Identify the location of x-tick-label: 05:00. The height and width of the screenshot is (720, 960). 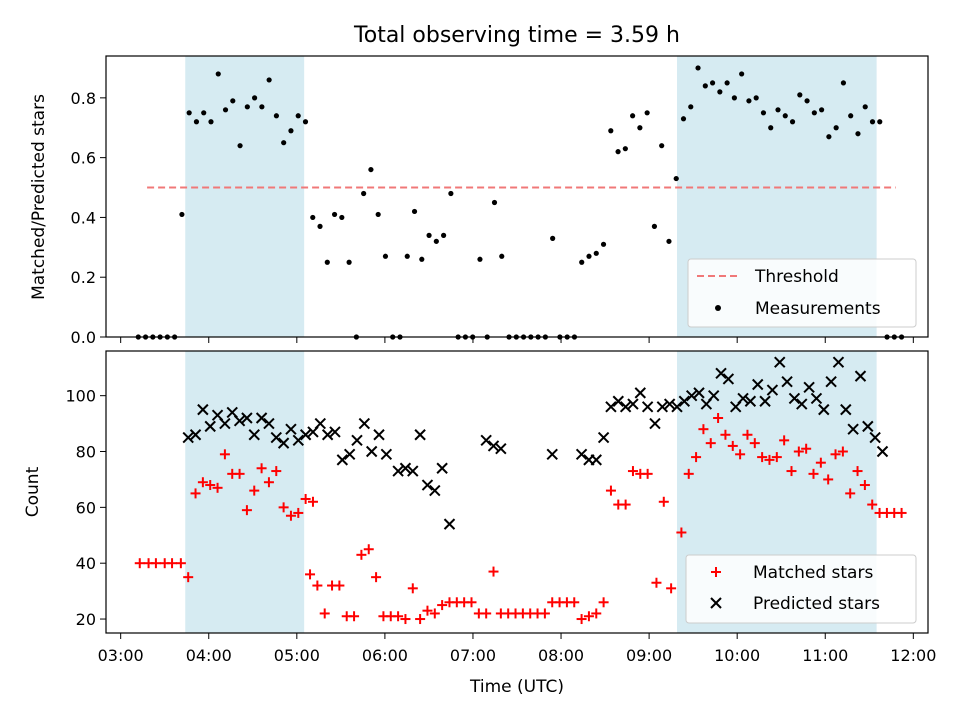
(297, 655).